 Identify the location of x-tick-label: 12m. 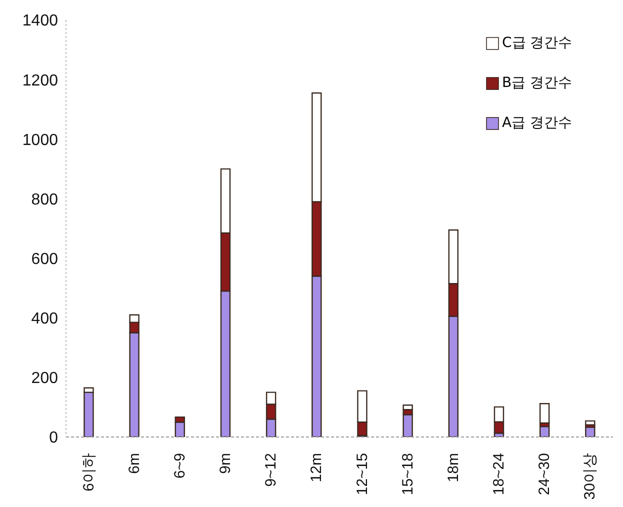
(317, 467).